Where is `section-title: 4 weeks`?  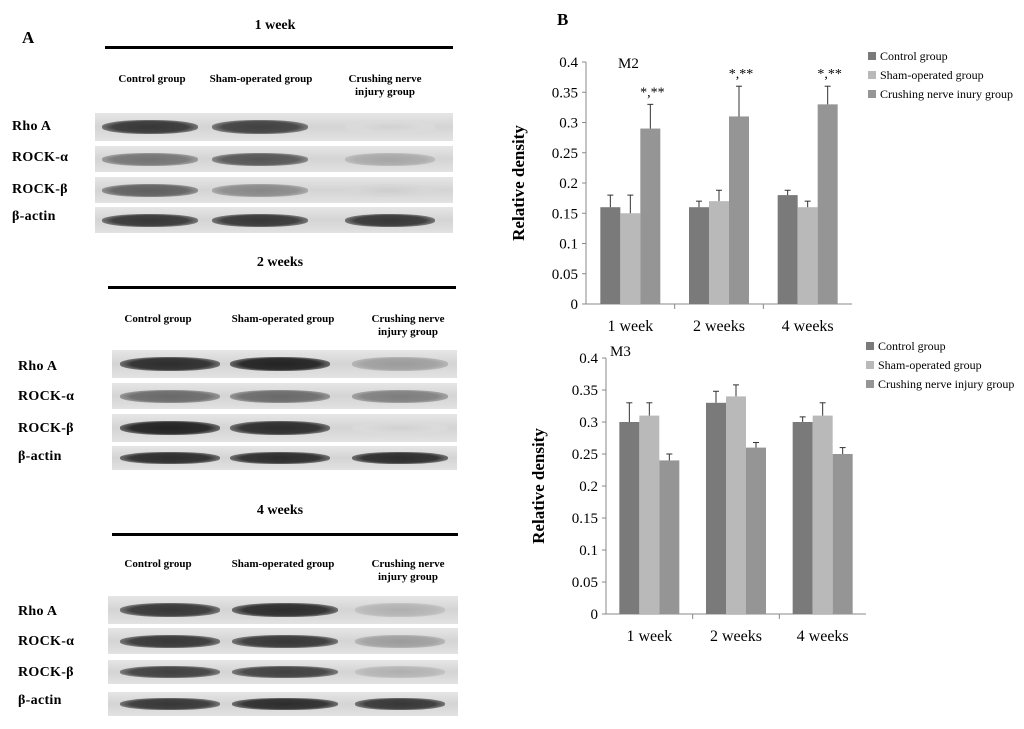
section-title: 4 weeks is located at coordinates (280, 510).